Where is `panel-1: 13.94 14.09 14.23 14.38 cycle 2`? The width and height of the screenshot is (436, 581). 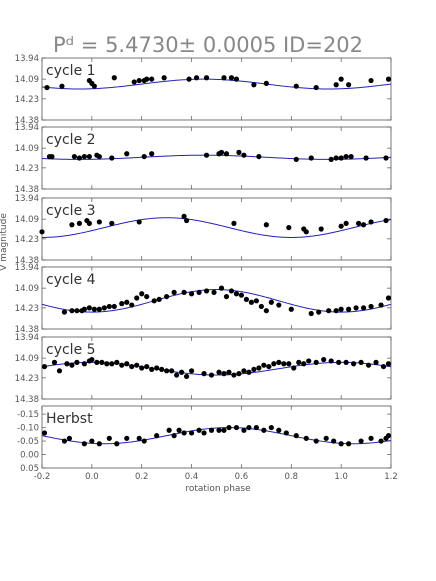 panel-1: 13.94 14.09 14.23 14.38 cycle 2 is located at coordinates (203, 159).